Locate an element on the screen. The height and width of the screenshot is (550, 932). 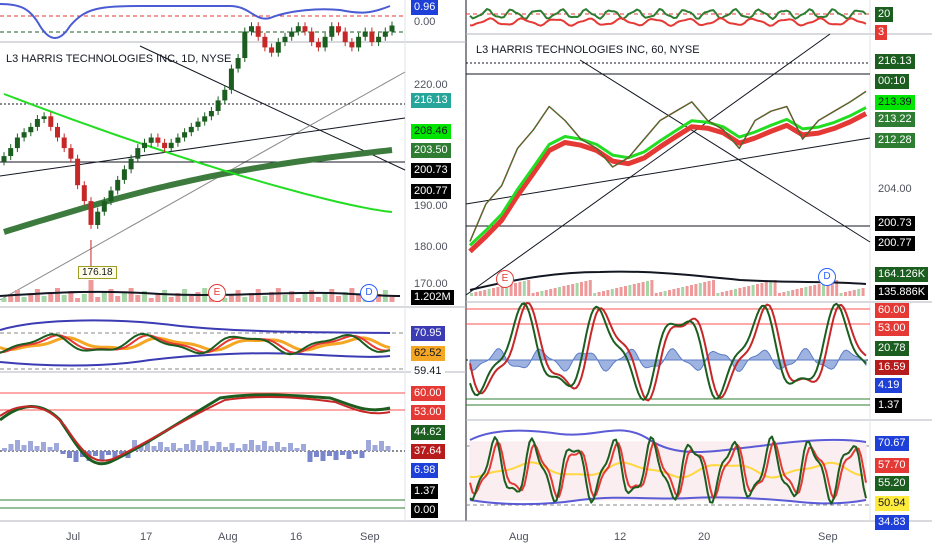
price-tag: 55.20 is located at coordinates (892, 483).